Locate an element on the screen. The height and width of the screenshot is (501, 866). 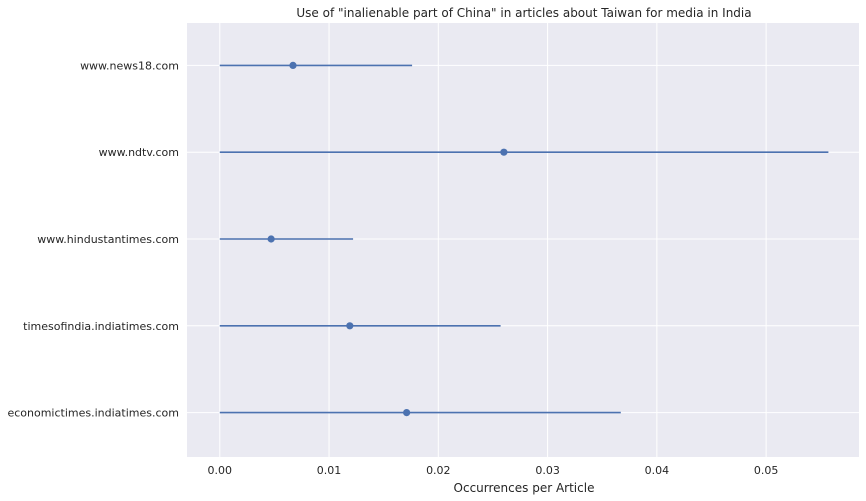
x-axis-label: Occurrences per Article is located at coordinates (524, 488).